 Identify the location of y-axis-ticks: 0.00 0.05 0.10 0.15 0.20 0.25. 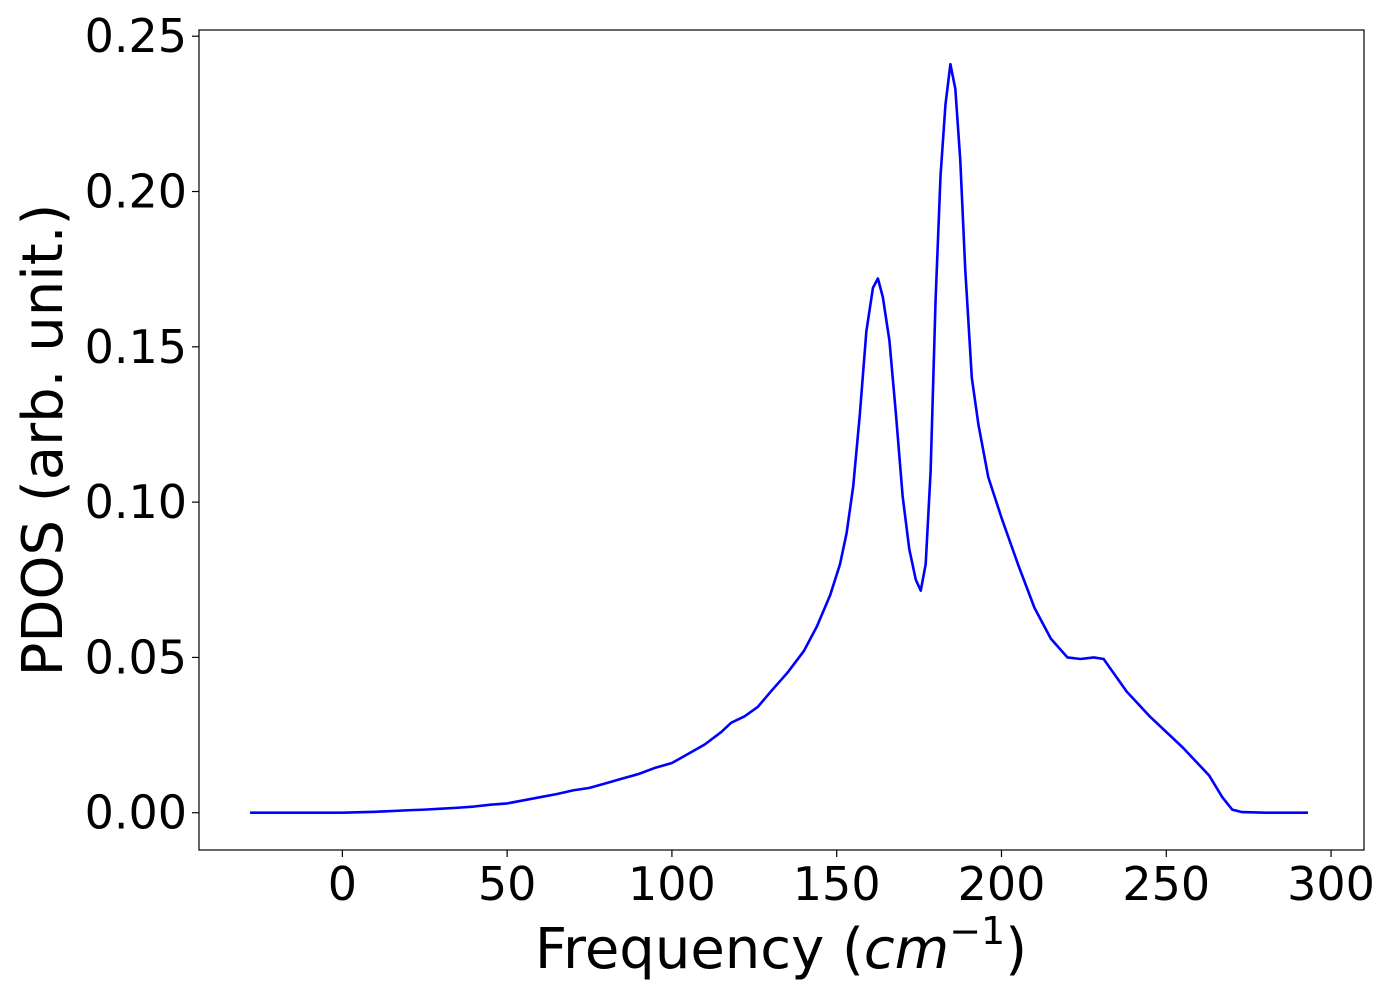
(142, 424).